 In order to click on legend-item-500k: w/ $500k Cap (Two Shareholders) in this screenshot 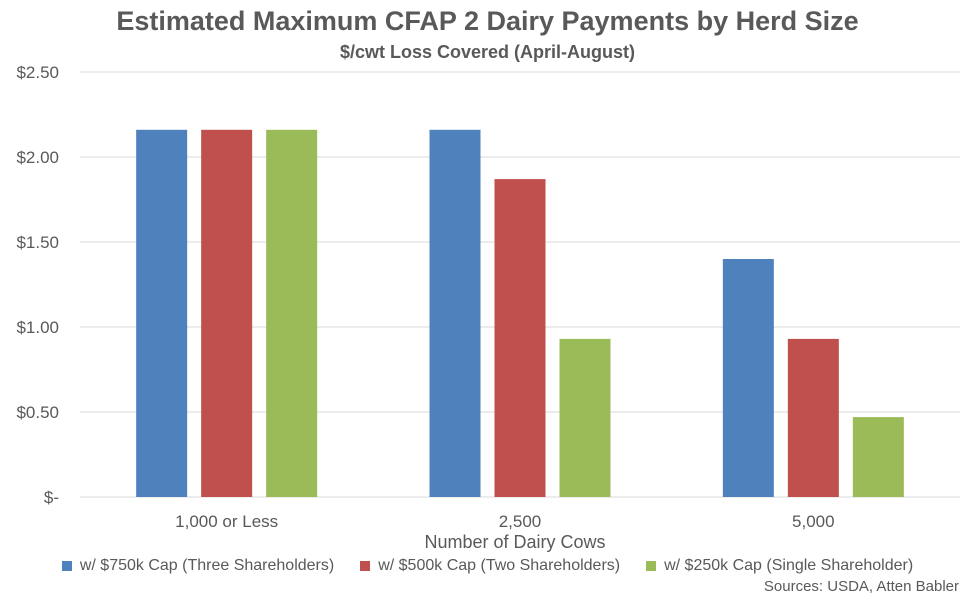, I will do `click(490, 566)`.